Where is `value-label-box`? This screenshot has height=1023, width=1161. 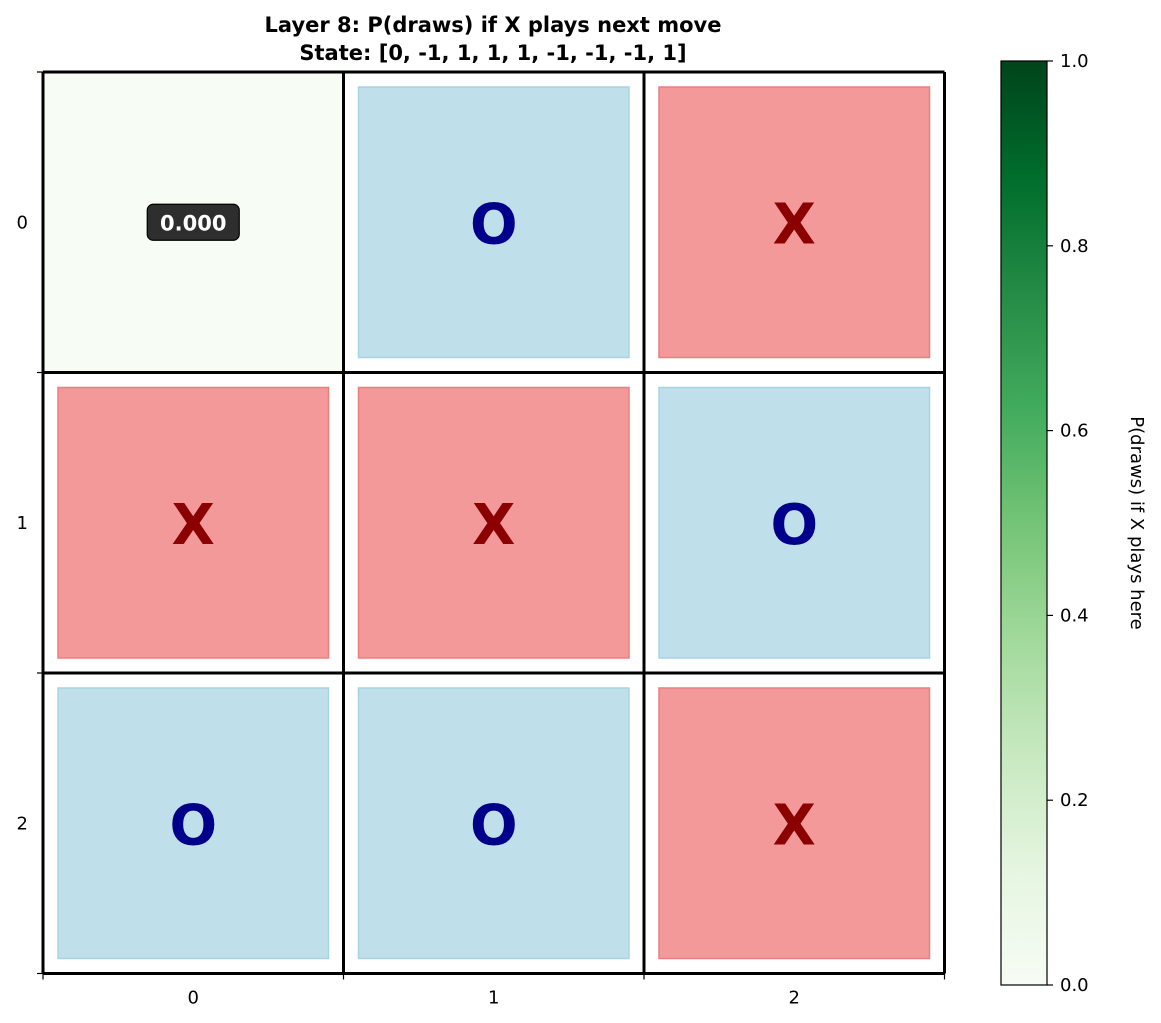 value-label-box is located at coordinates (193, 222).